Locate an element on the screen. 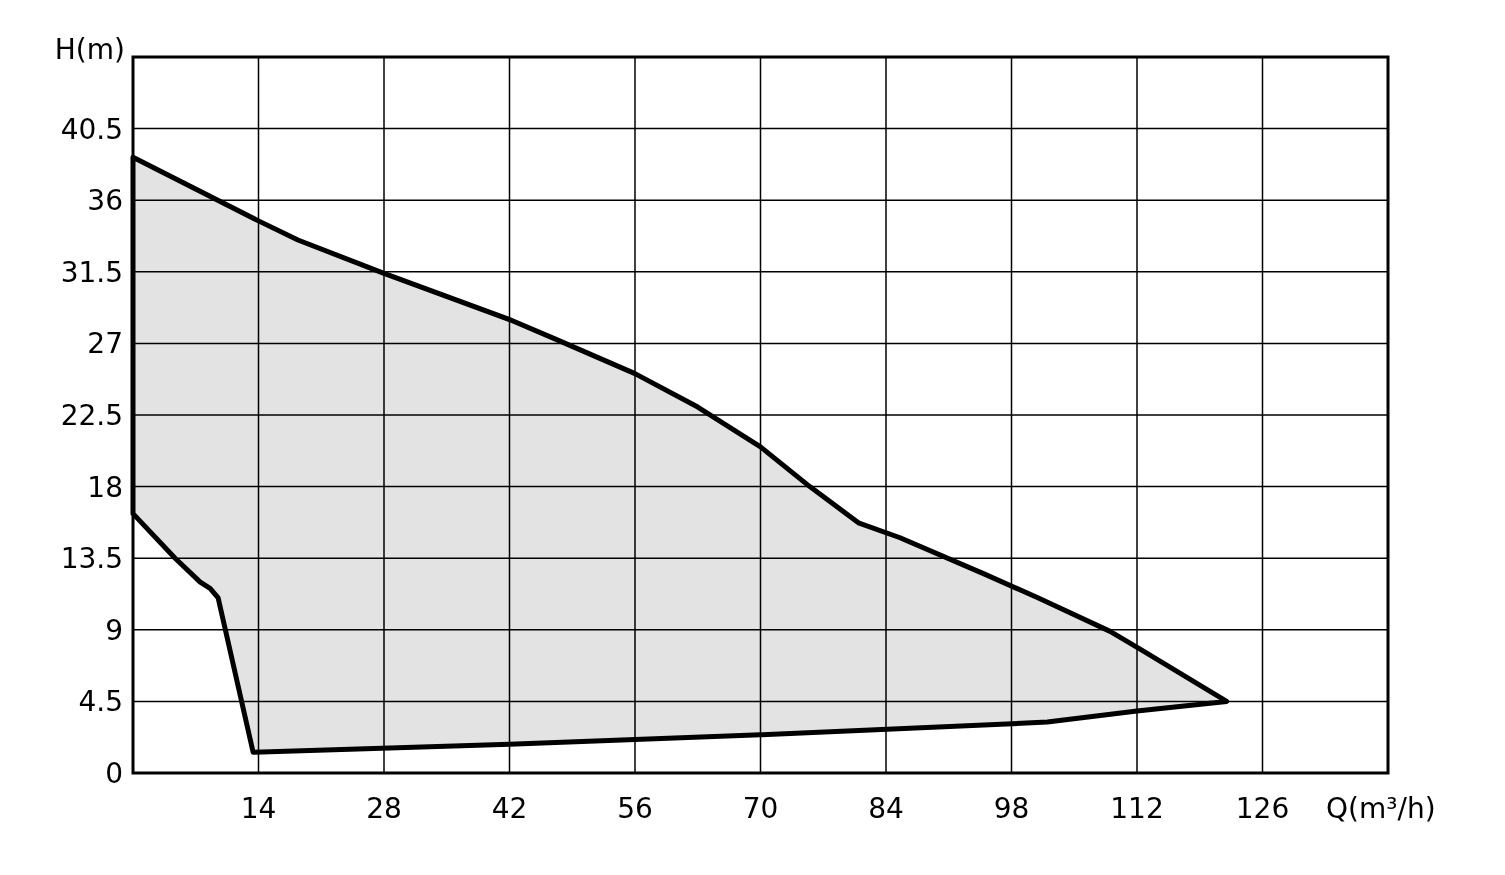  y-tick-label: 18 is located at coordinates (105, 487).